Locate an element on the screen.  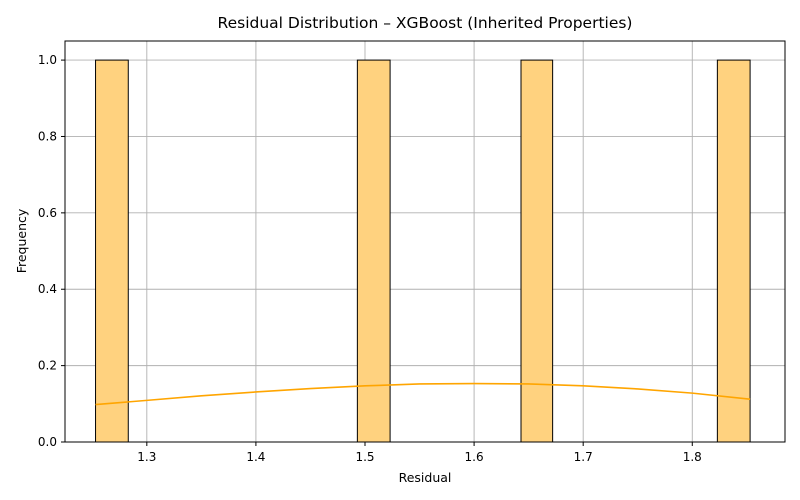
x-tick-label: 1.7 is located at coordinates (583, 457).